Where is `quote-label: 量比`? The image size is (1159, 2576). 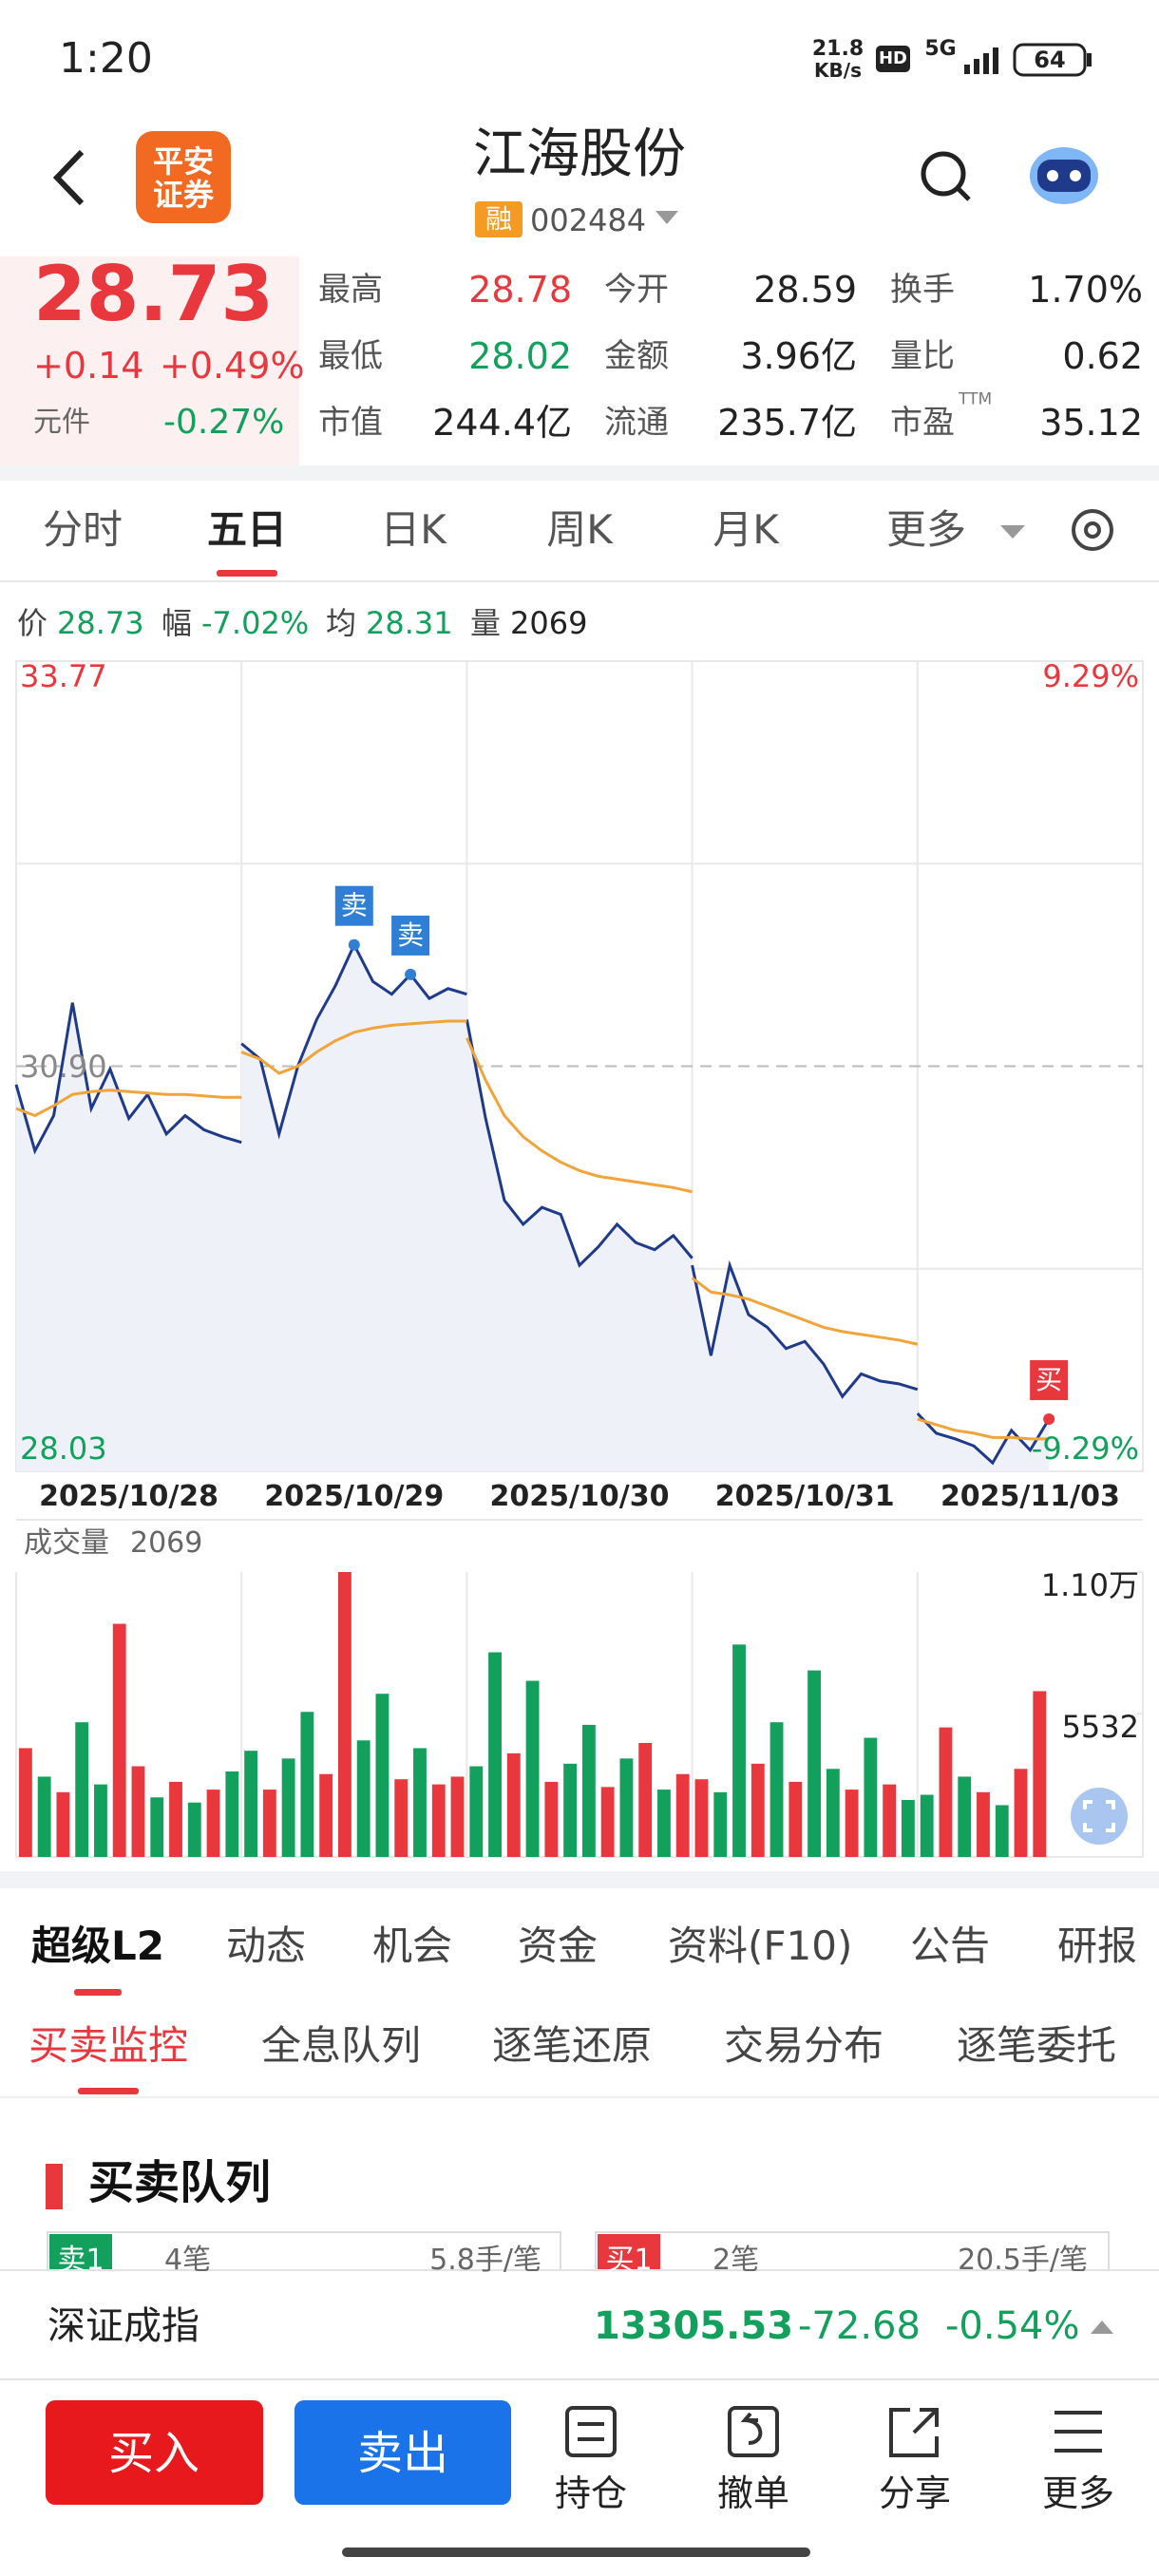 quote-label: 量比 is located at coordinates (922, 356).